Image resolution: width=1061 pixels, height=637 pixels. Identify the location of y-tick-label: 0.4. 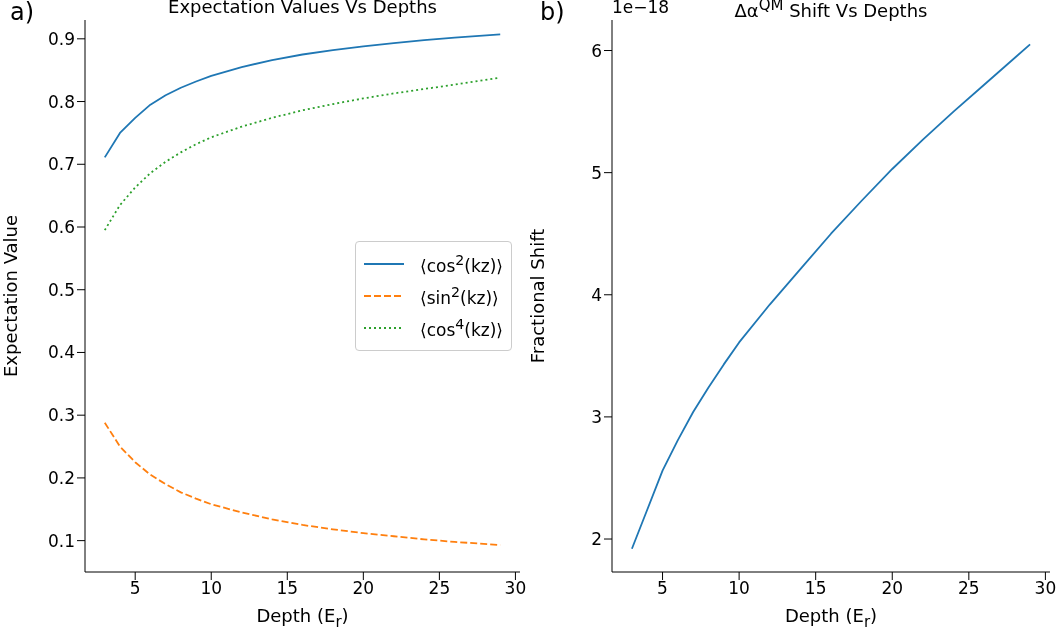
(61, 352).